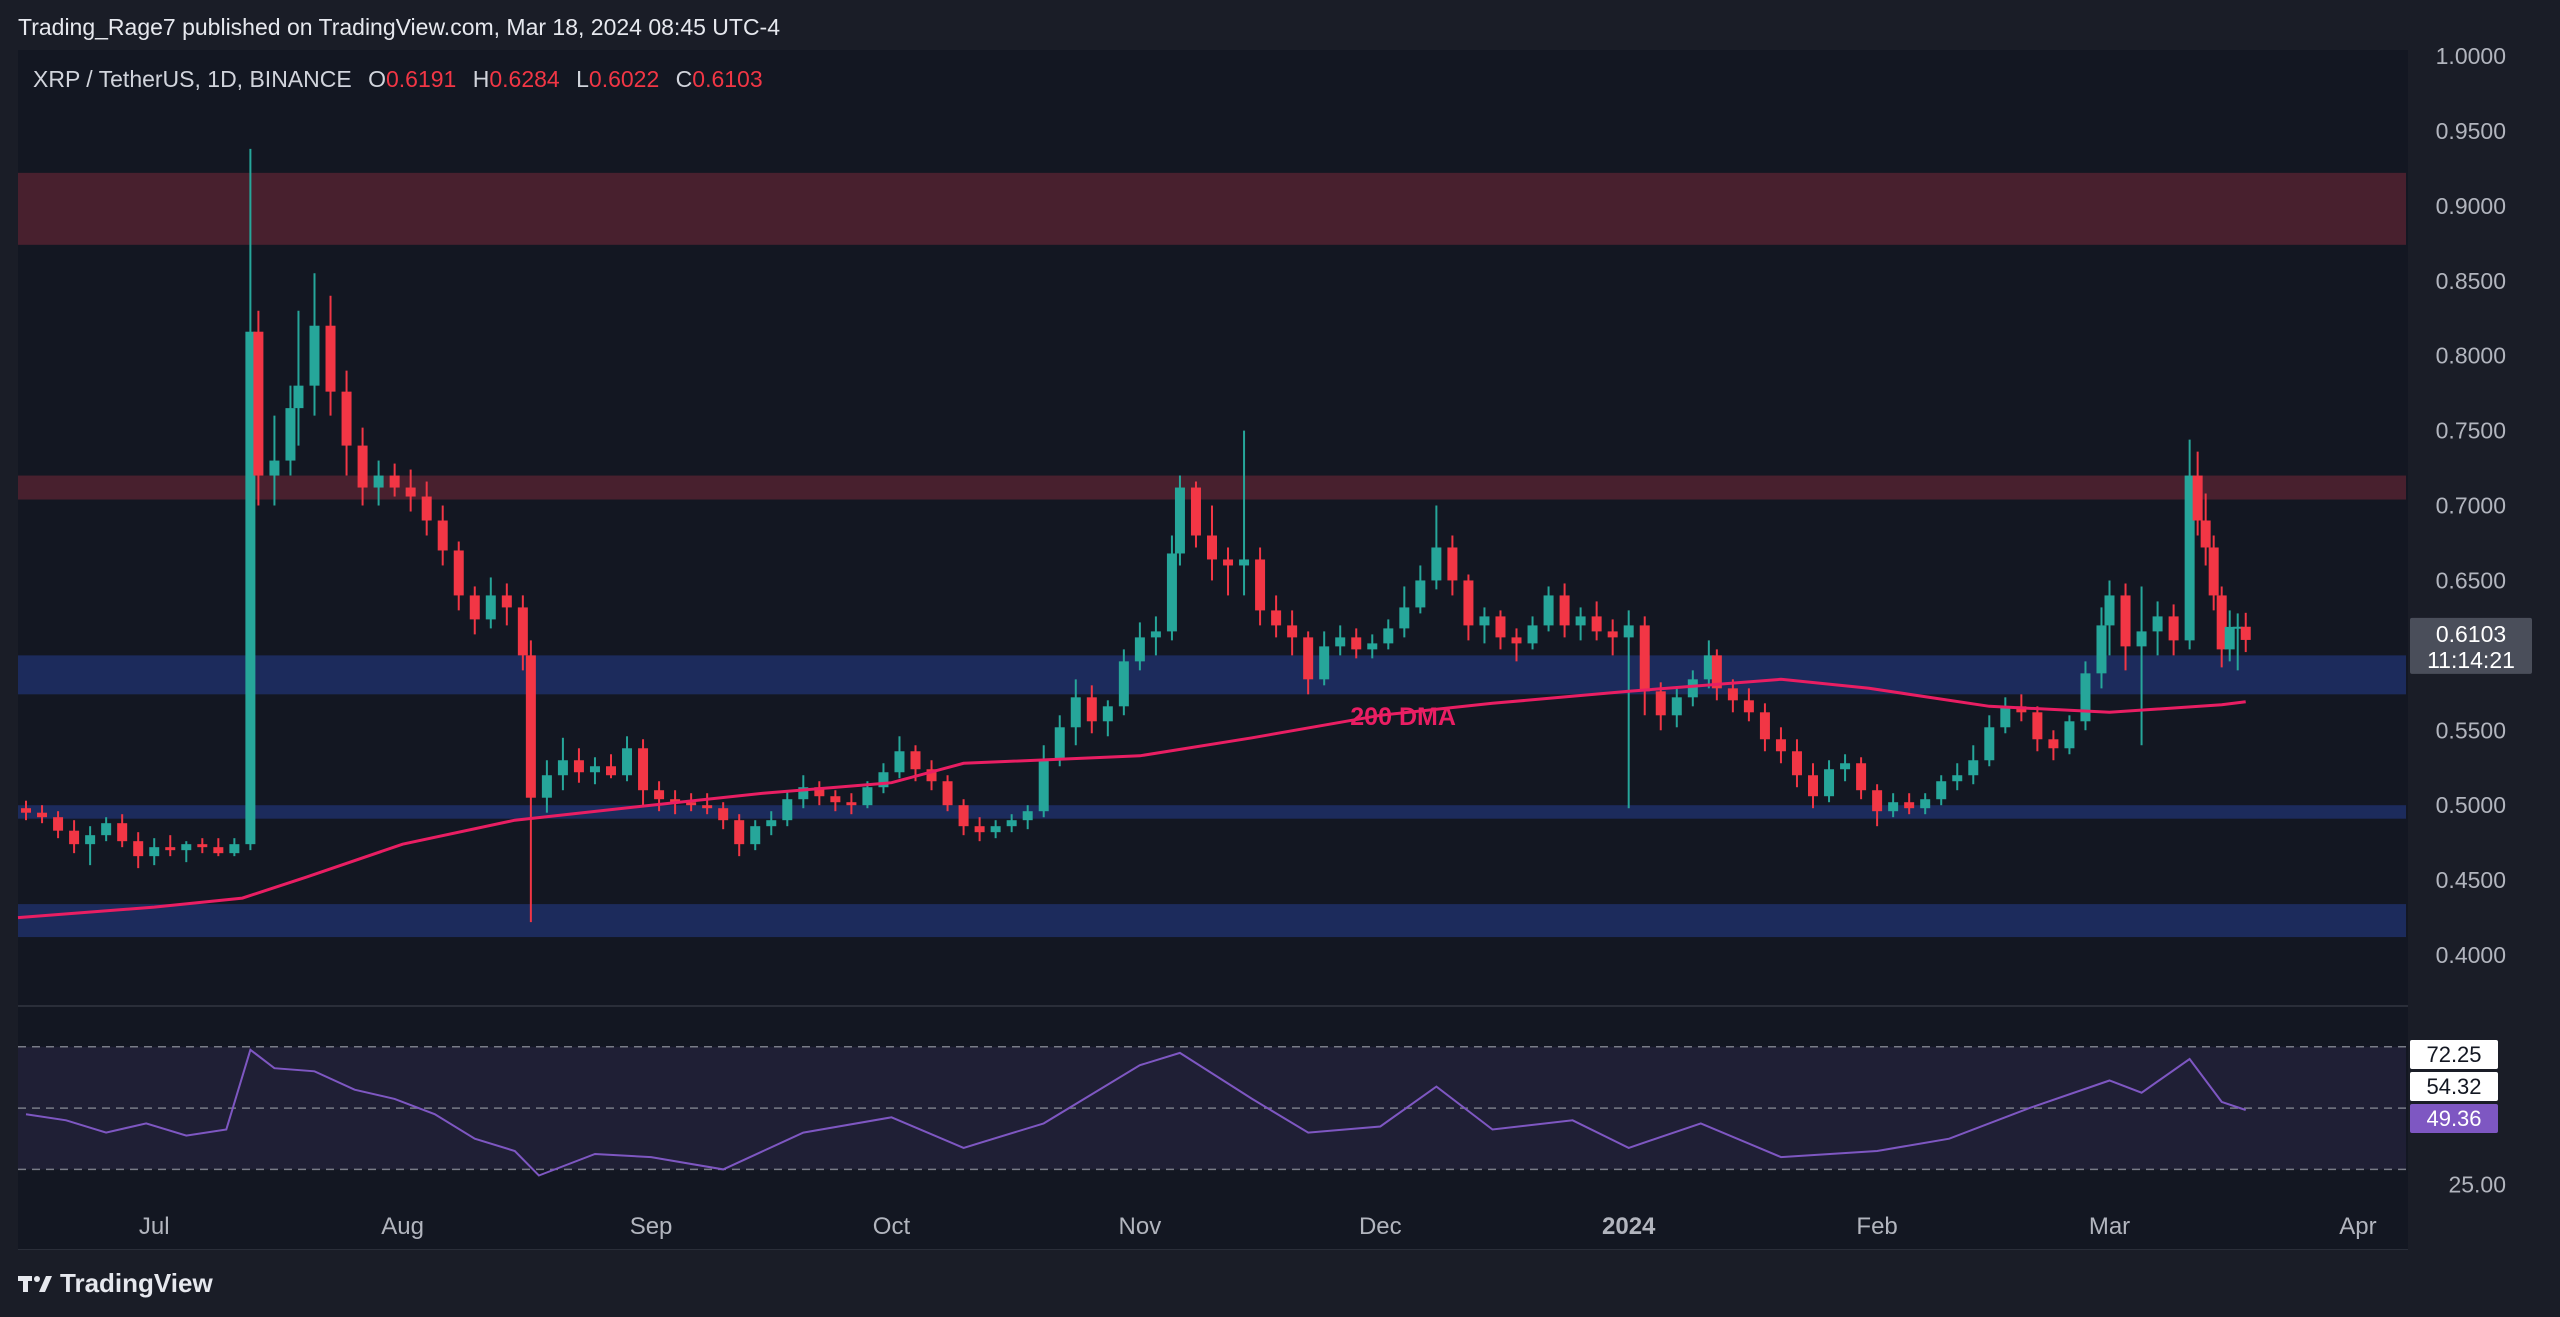  I want to click on dma-200-label: 200 DMA, so click(1403, 717).